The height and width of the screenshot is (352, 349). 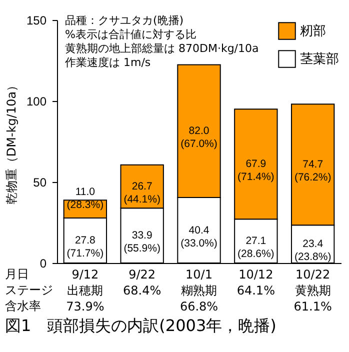 I want to click on text: ステージ, so click(x=29, y=290).